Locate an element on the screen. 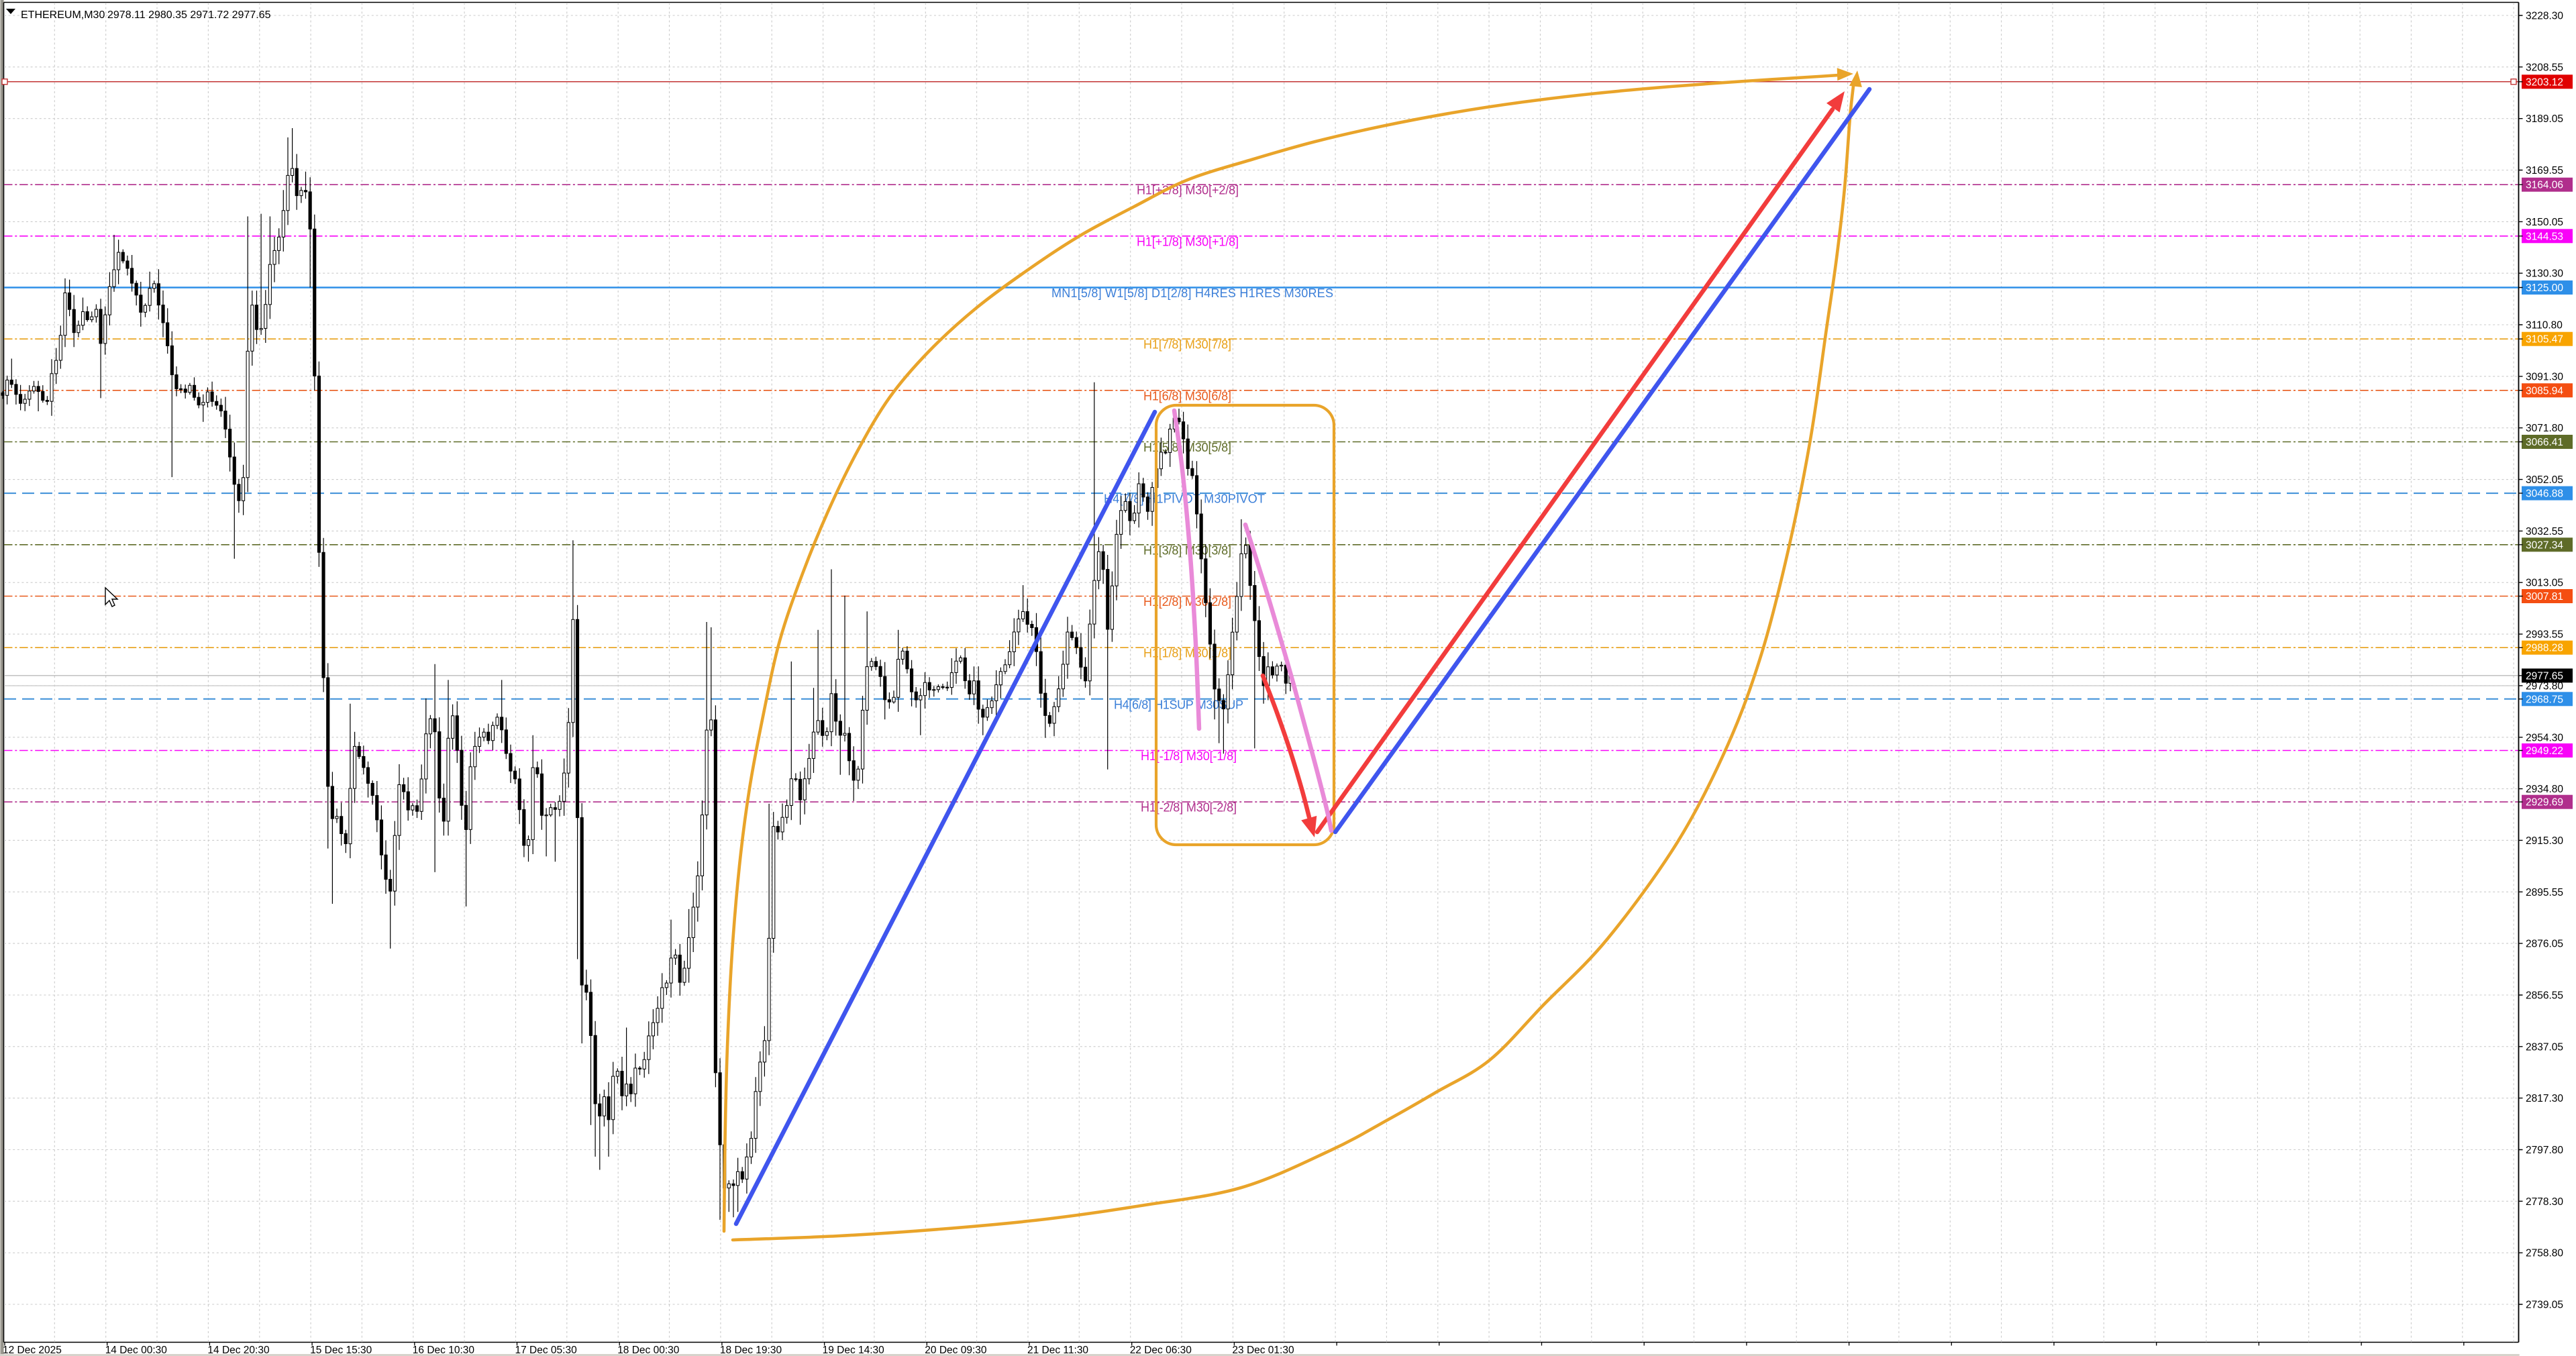 Image resolution: width=2576 pixels, height=1356 pixels. svg-text: 2954.30 is located at coordinates (2544, 737).